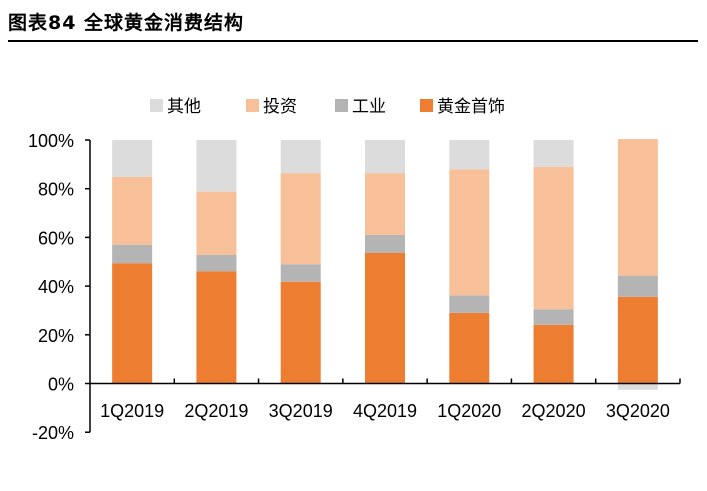  Describe the element at coordinates (369, 106) in the screenshot. I see `legend-label: 工业` at that location.